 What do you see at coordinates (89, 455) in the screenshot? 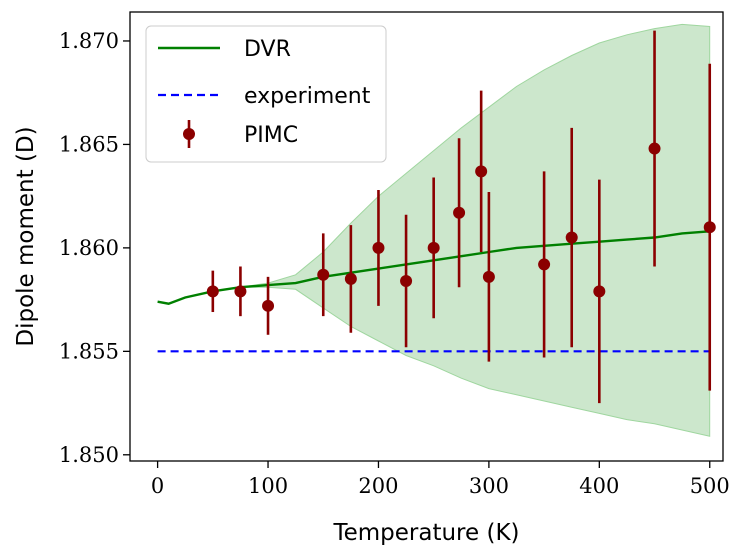
I see `y-tick-label: 1.850` at bounding box center [89, 455].